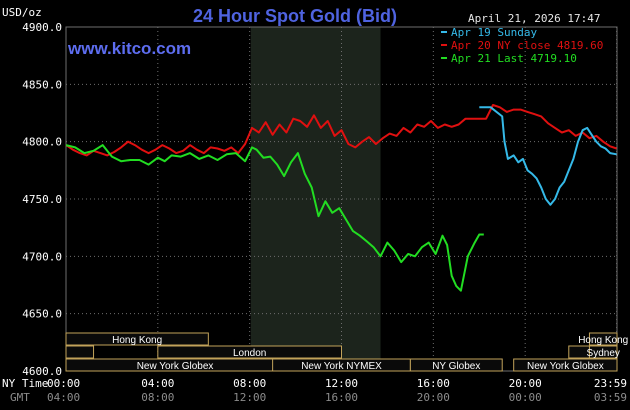 Image resolution: width=630 pixels, height=410 pixels. Describe the element at coordinates (341, 366) in the screenshot. I see `market-session-label: New York NYMEX` at that location.